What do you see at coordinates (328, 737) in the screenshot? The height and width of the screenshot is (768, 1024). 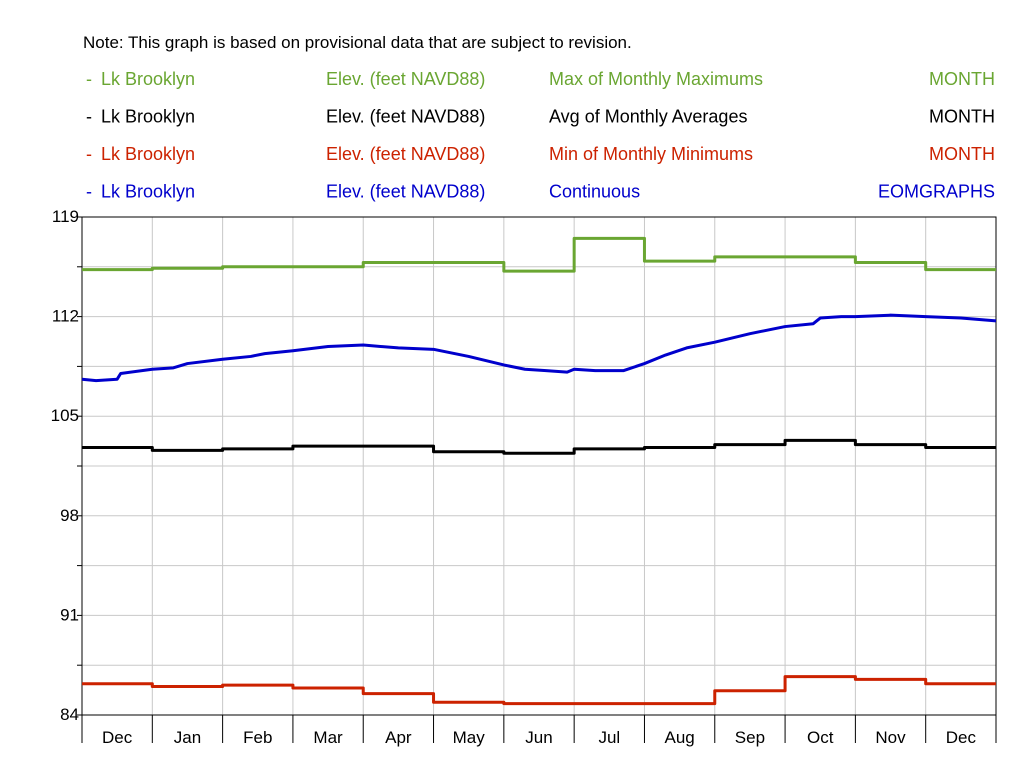 I see `x-tick-label: Mar` at bounding box center [328, 737].